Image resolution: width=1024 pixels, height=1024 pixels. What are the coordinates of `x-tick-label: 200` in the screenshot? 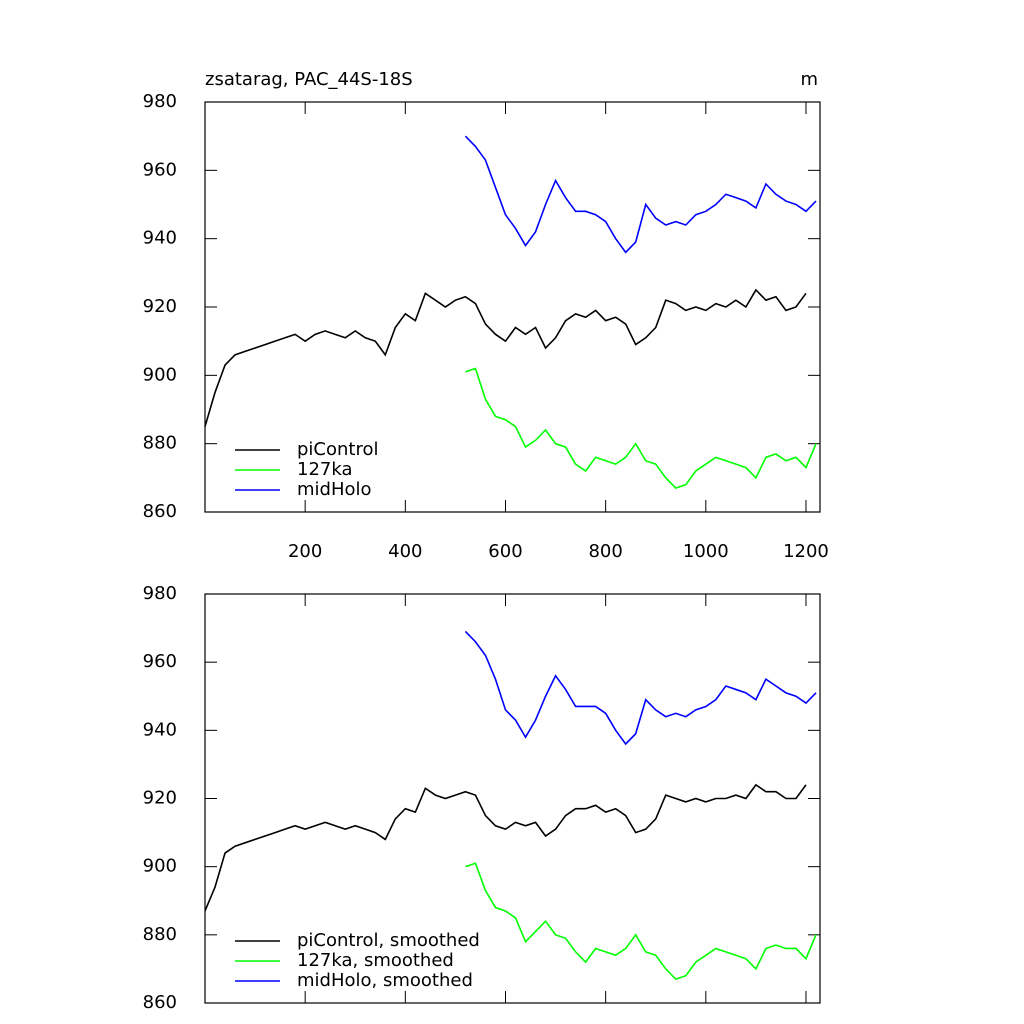 It's located at (305, 551).